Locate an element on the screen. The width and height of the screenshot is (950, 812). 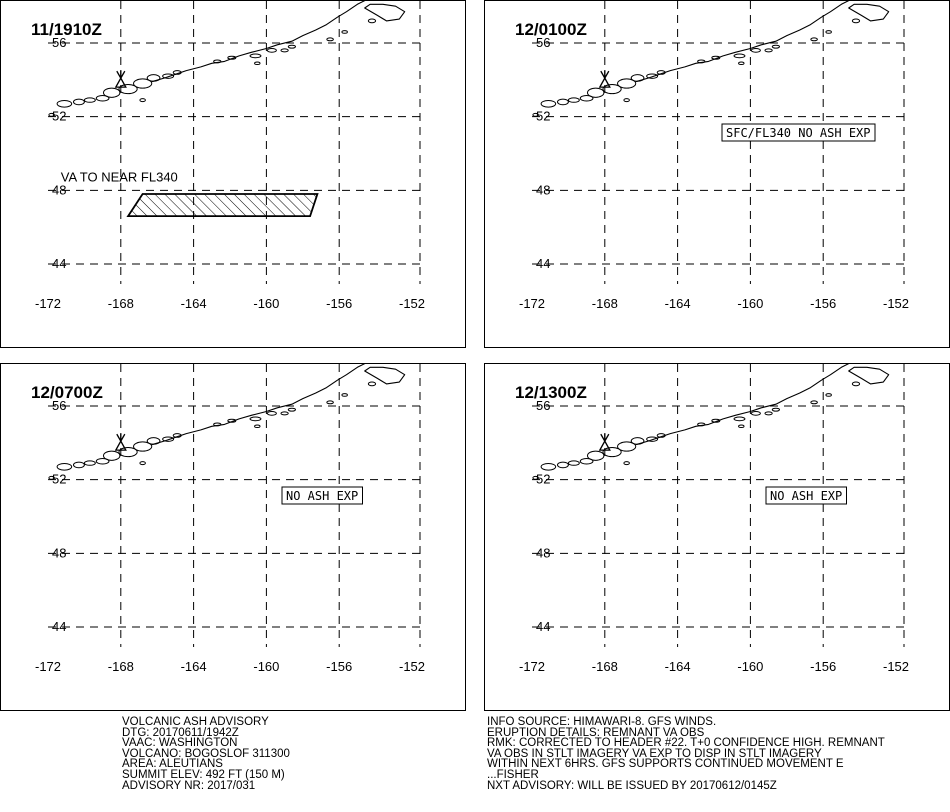
advisory-line: SUMMIT ELEV: 492 FT (150 M) is located at coordinates (203, 774).